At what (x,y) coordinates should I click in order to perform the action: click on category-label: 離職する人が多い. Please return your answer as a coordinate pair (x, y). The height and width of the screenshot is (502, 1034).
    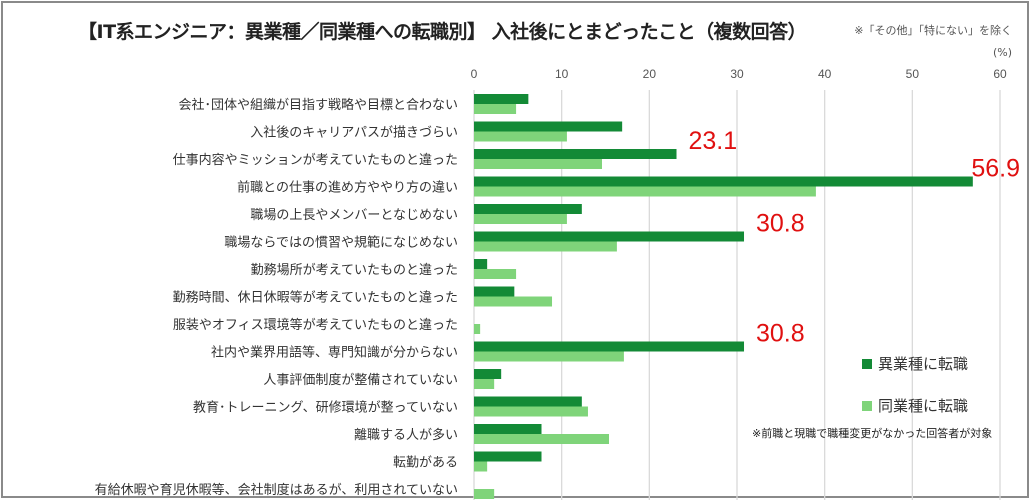
    Looking at the image, I should click on (406, 435).